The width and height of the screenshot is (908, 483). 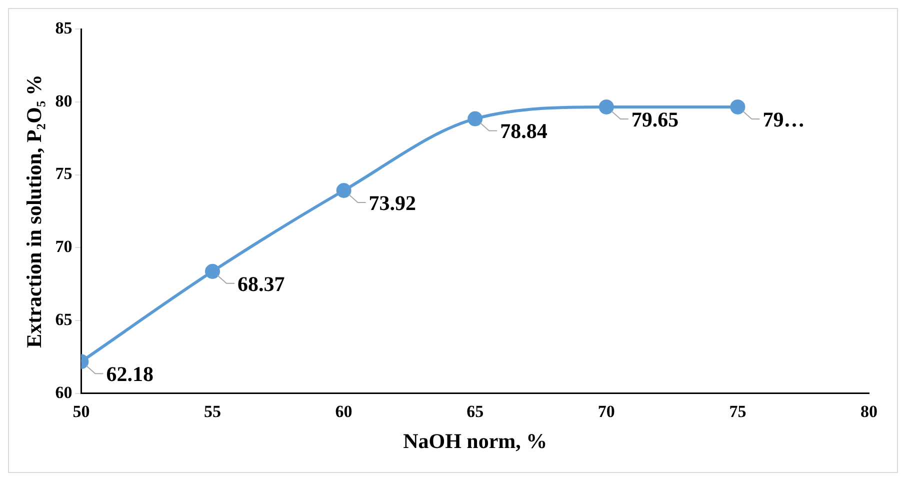 I want to click on x-tick-label: 55, so click(x=212, y=411).